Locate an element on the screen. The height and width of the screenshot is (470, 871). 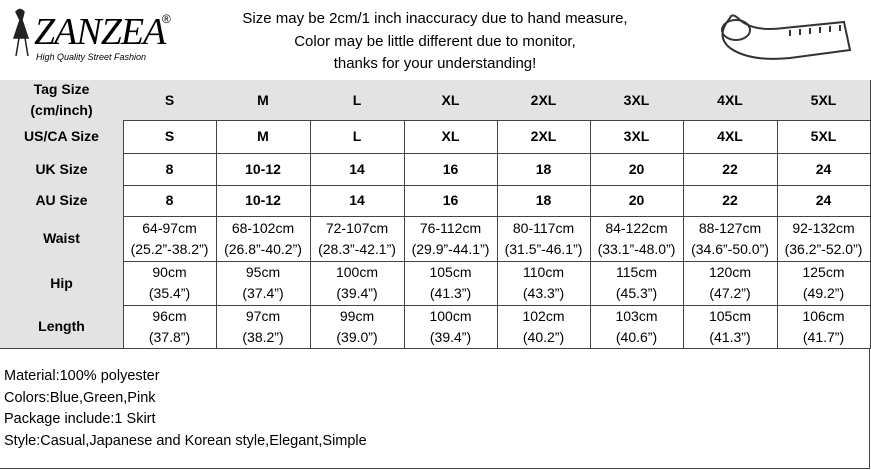
table-cell: 80-117cm (31.5”-46.1”) is located at coordinates (544, 239).